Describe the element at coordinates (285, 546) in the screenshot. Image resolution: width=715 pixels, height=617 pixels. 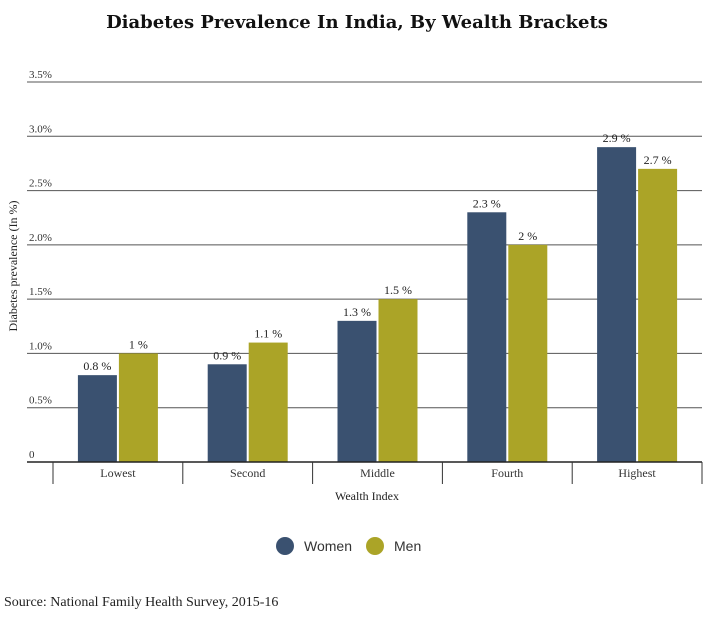
I see `legend-marker-women` at that location.